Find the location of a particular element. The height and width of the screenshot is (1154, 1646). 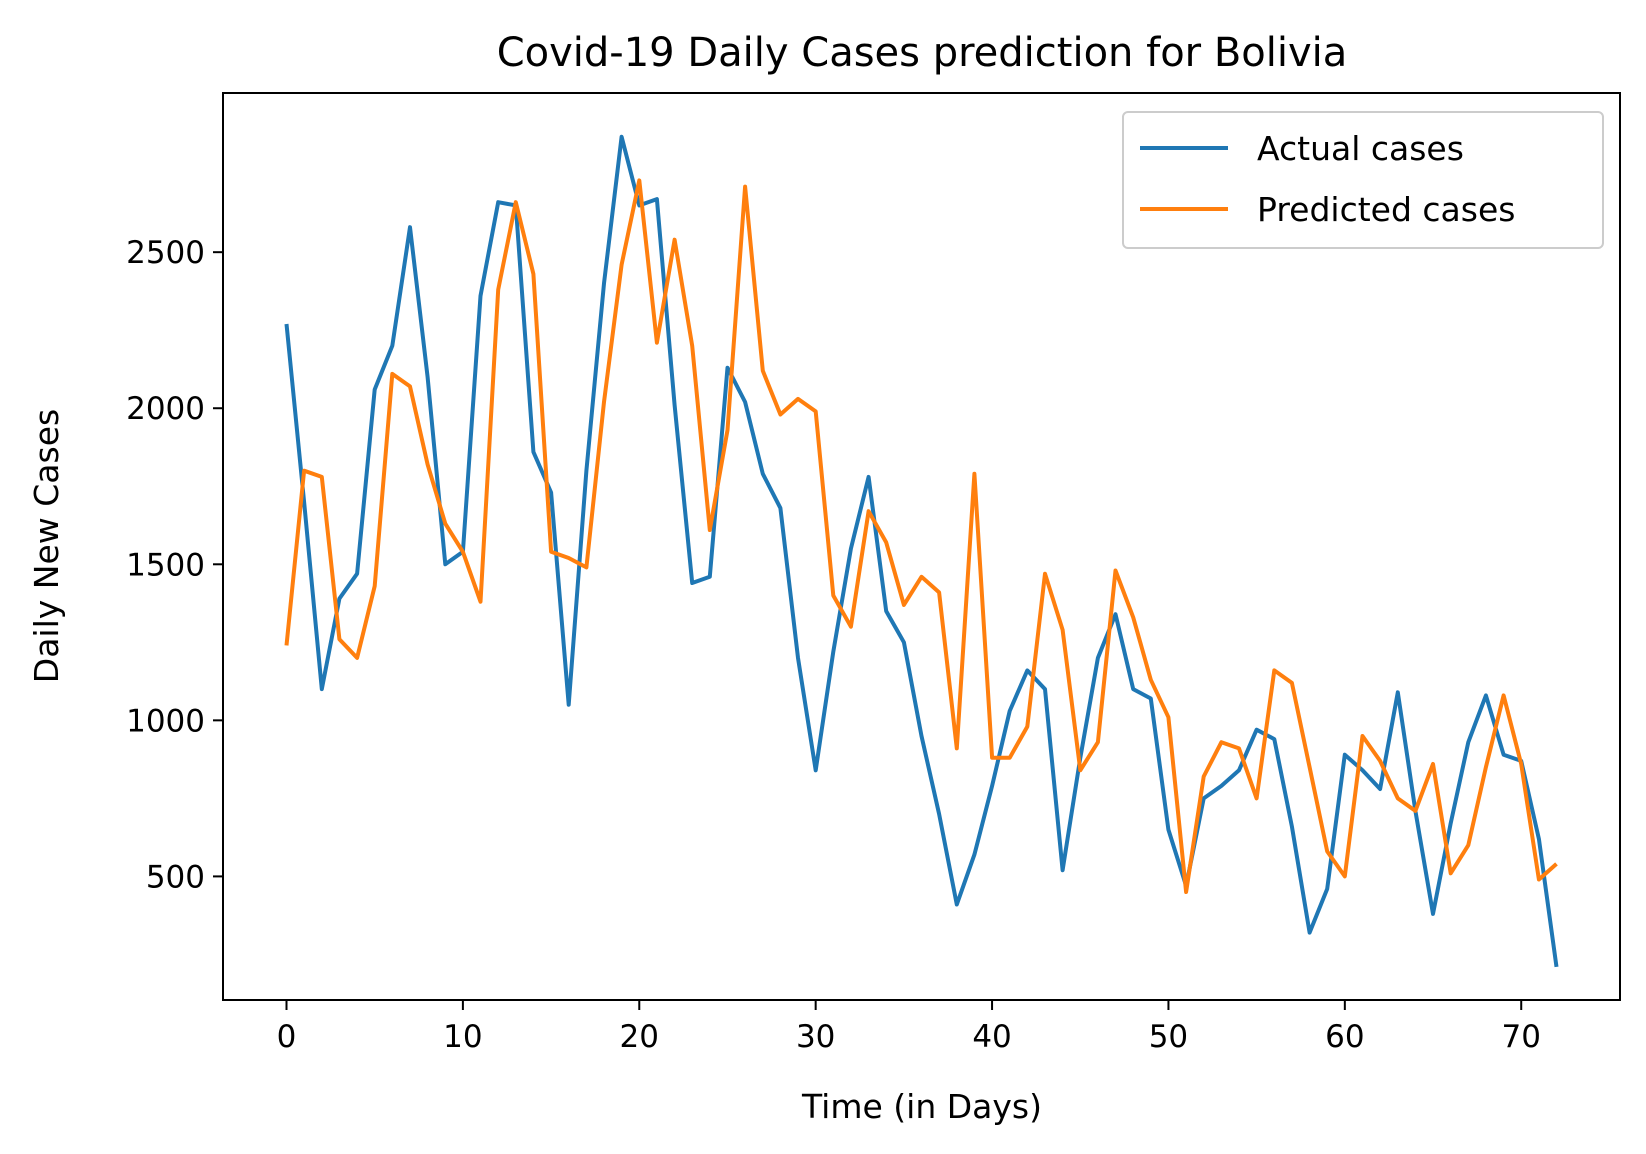

y-tick-label: 1000 is located at coordinates (165, 721).